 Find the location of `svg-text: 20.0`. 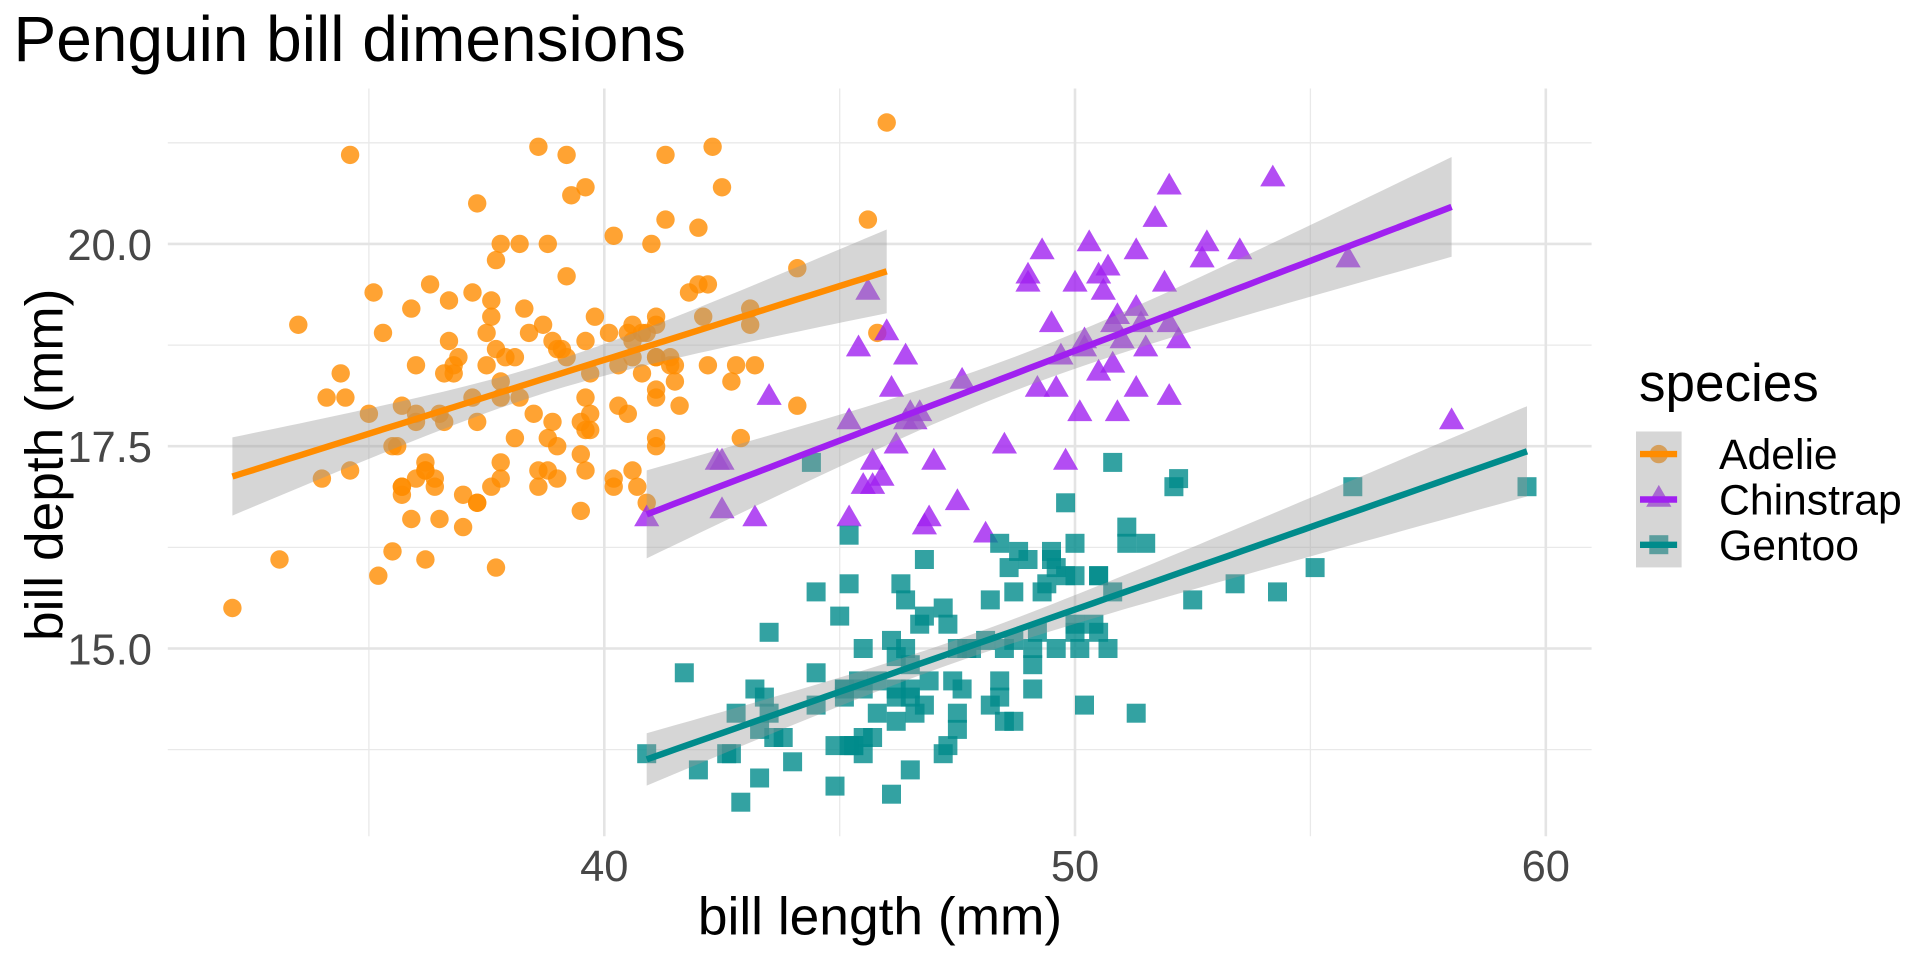

svg-text: 20.0 is located at coordinates (109, 246).